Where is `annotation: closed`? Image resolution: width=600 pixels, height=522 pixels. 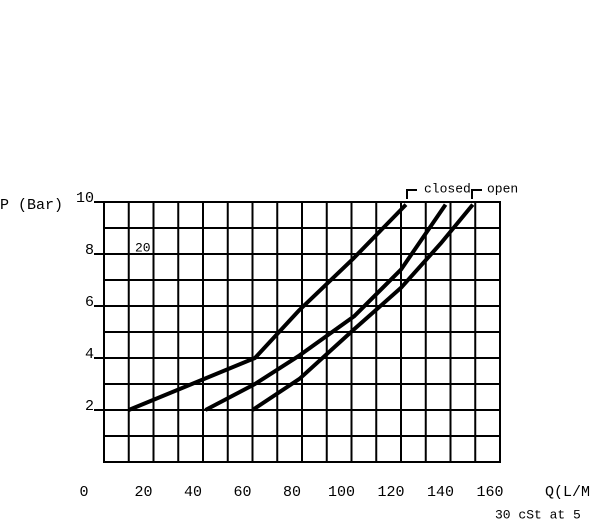
annotation: closed is located at coordinates (447, 188).